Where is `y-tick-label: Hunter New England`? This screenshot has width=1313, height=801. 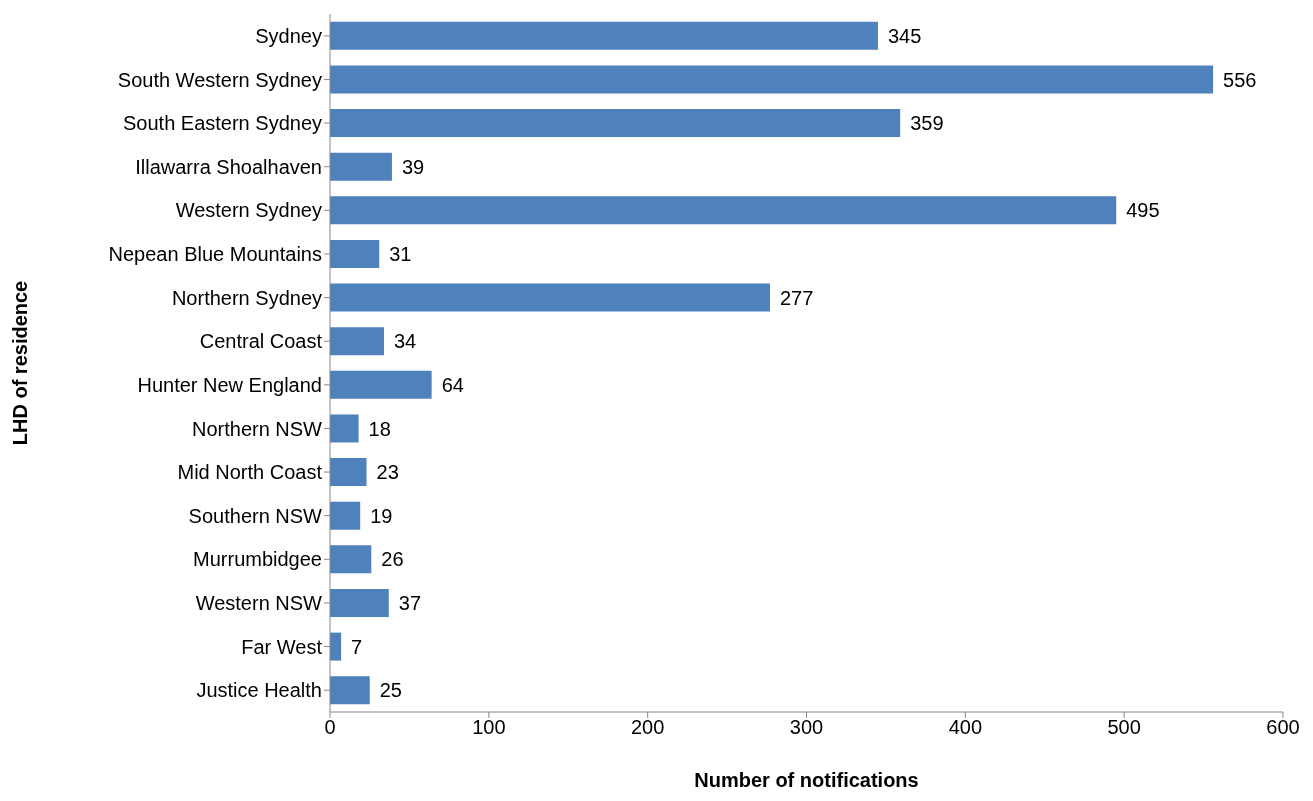 y-tick-label: Hunter New England is located at coordinates (229, 384).